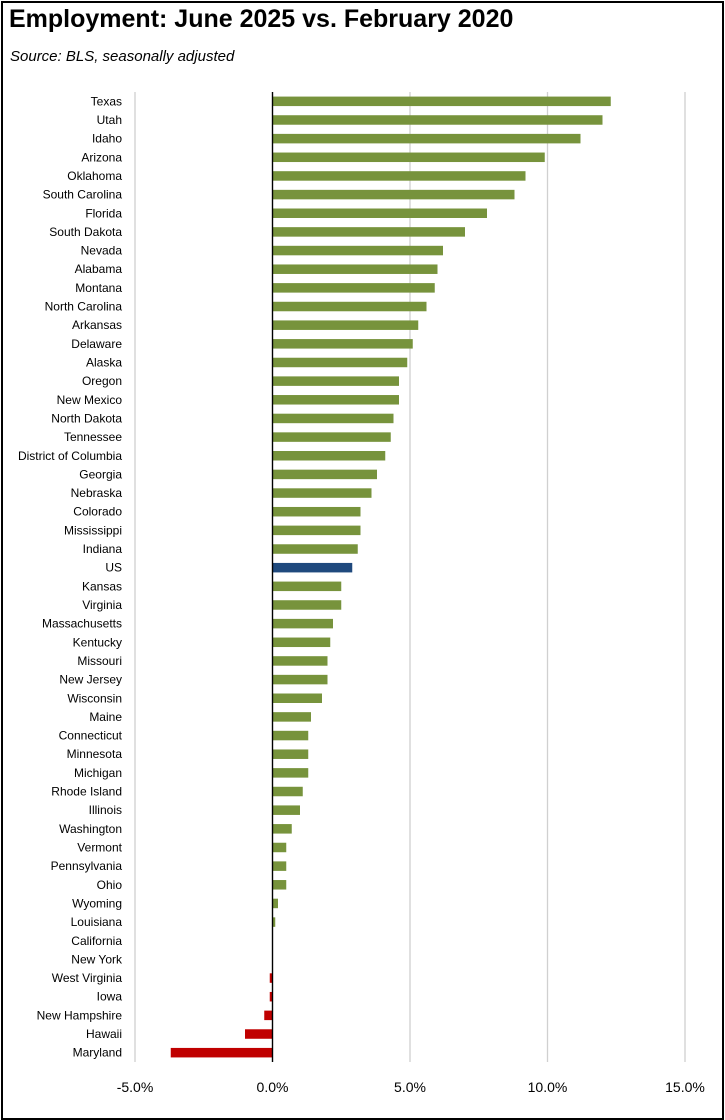 This screenshot has width=725, height=1120. Describe the element at coordinates (96, 344) in the screenshot. I see `category-label-delaware: Delaware` at that location.